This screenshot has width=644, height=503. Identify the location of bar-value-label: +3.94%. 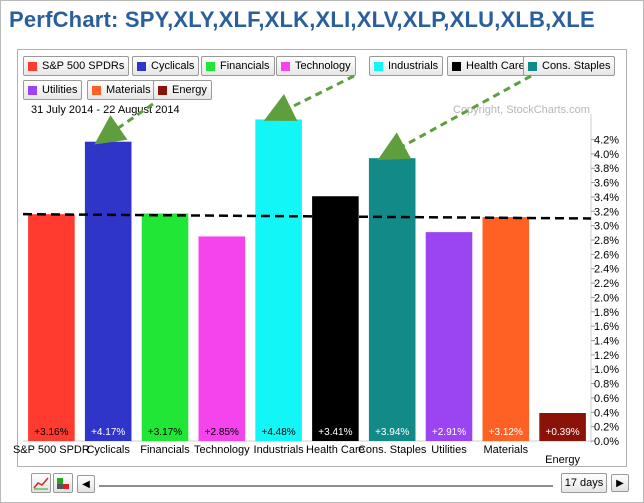
(392, 432).